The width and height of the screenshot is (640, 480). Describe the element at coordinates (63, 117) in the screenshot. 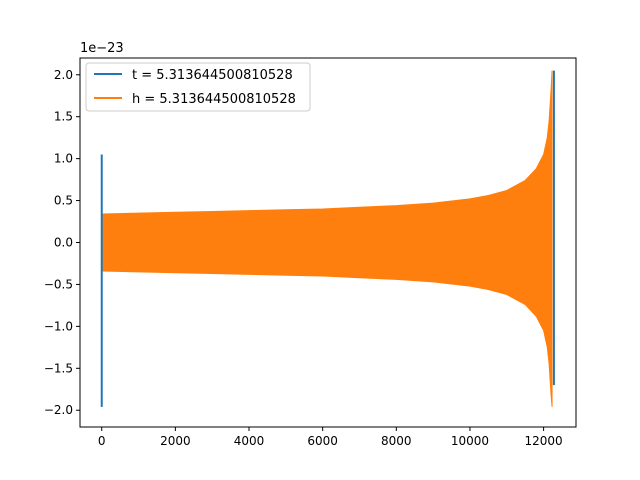

I see `y-tick-label: 1.5` at that location.